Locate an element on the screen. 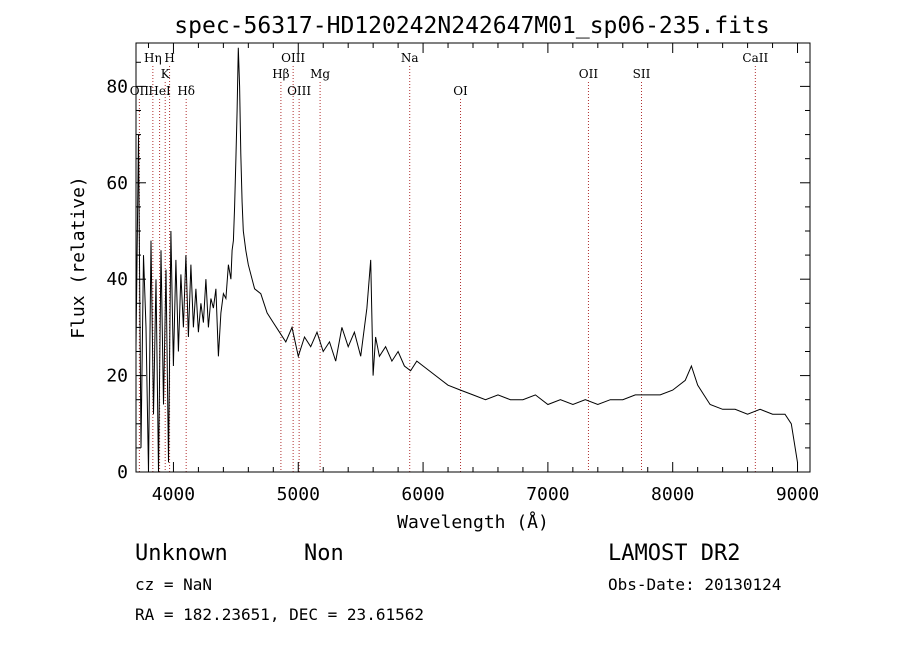  line-marker-label: Hβ is located at coordinates (280, 74).